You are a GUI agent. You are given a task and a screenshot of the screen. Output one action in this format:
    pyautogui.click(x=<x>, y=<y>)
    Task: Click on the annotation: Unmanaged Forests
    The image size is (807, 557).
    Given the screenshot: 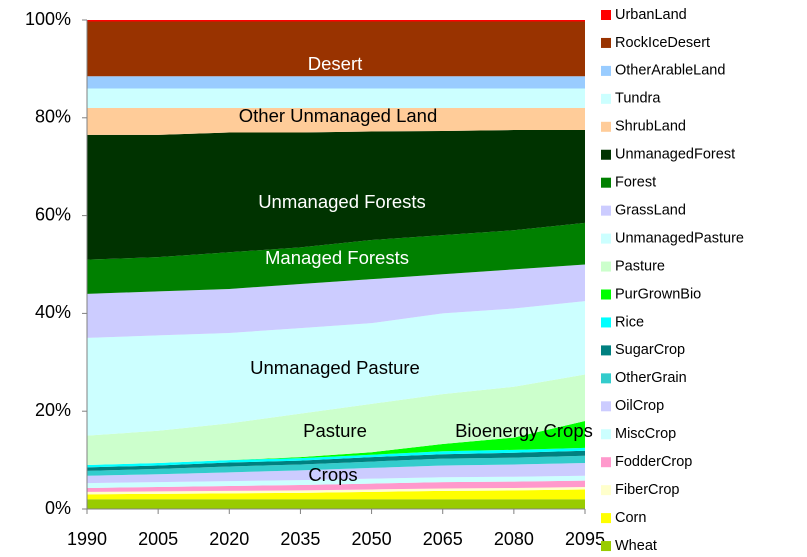 What is the action you would take?
    pyautogui.click(x=342, y=201)
    